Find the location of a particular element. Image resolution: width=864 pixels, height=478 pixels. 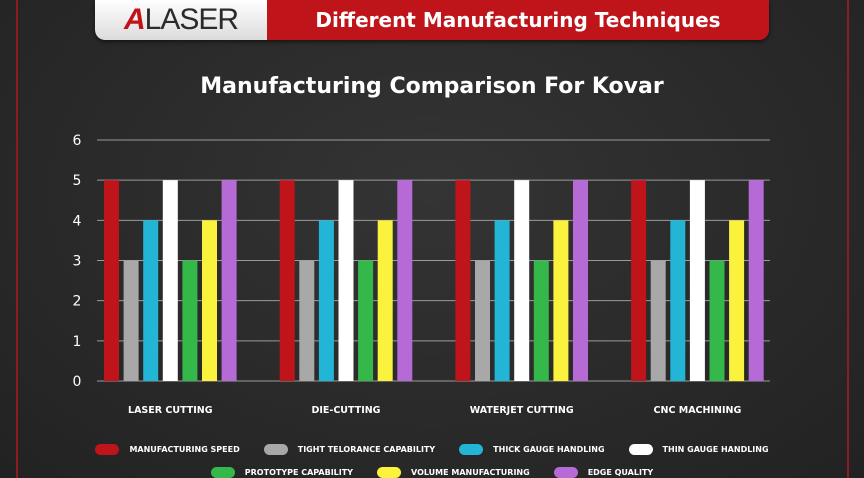

legend-item: VOLUME MANUFACTURING is located at coordinates (453, 472).